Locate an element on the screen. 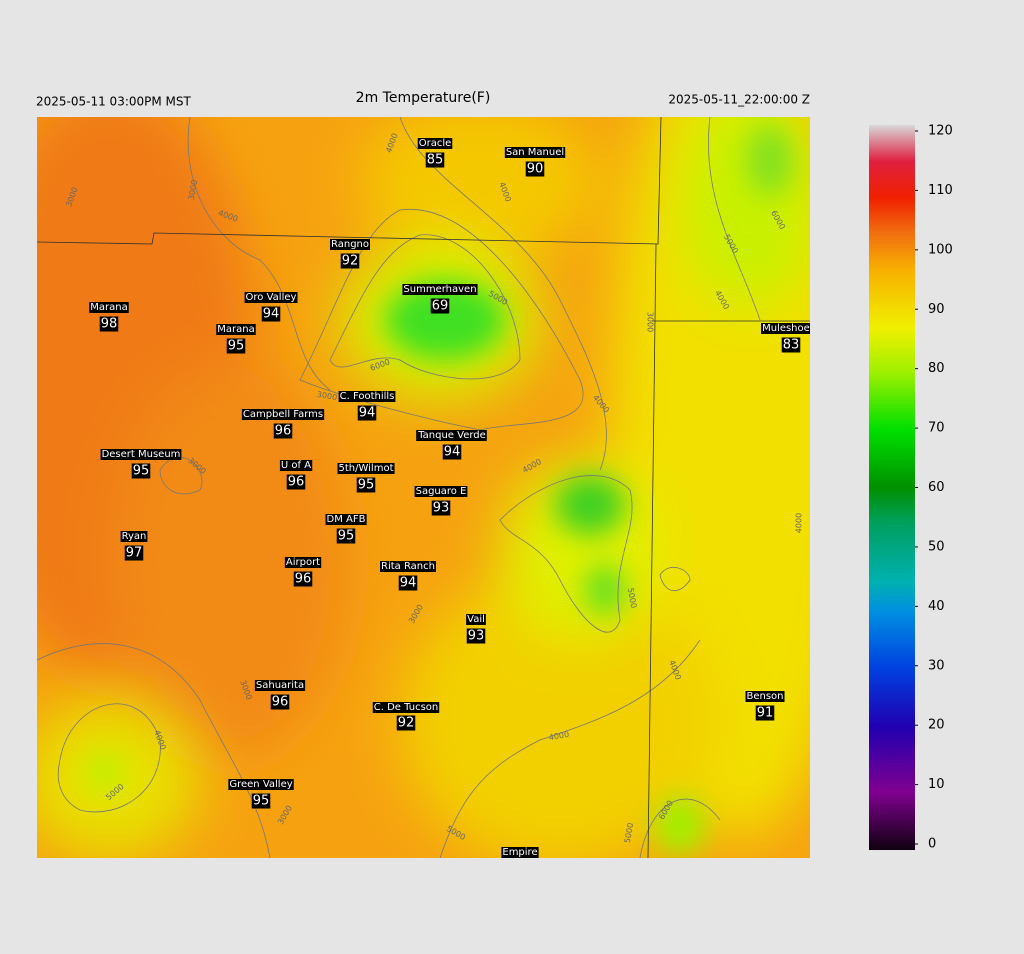 The height and width of the screenshot is (954, 1024). station-temp: 90 is located at coordinates (535, 169).